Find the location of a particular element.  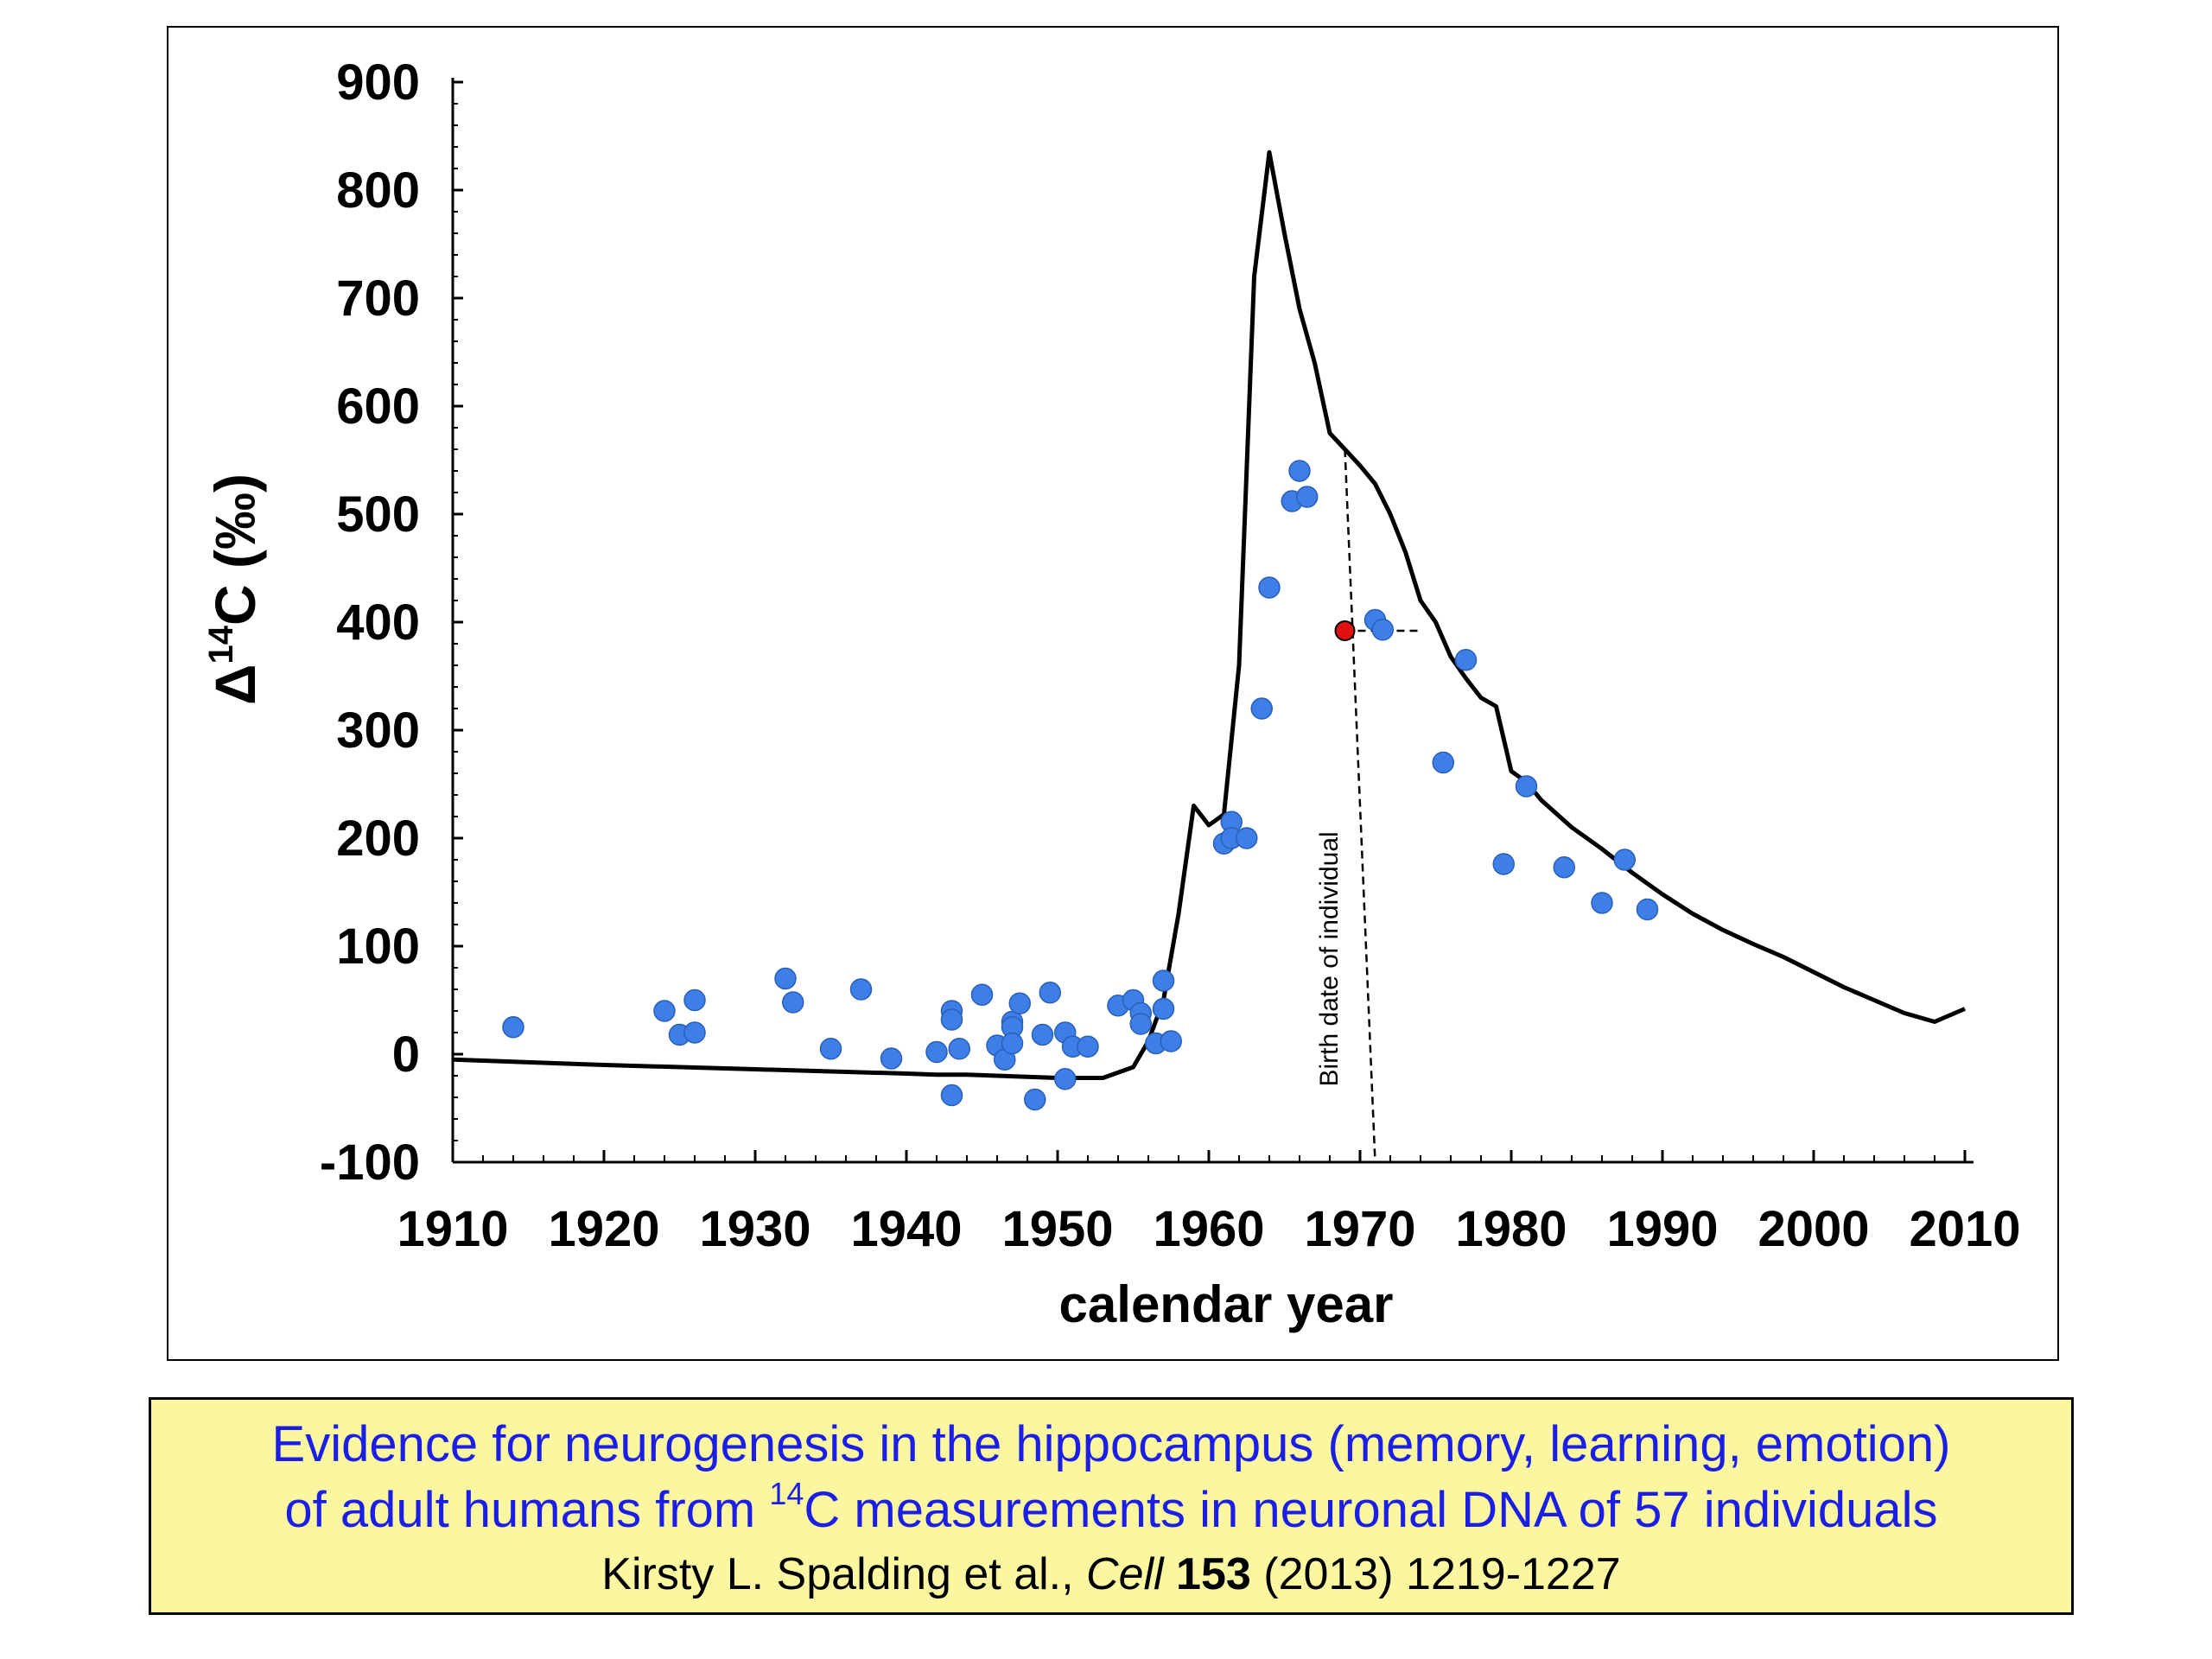

y-axis-title: Δ14C (‰) is located at coordinates (234, 589).